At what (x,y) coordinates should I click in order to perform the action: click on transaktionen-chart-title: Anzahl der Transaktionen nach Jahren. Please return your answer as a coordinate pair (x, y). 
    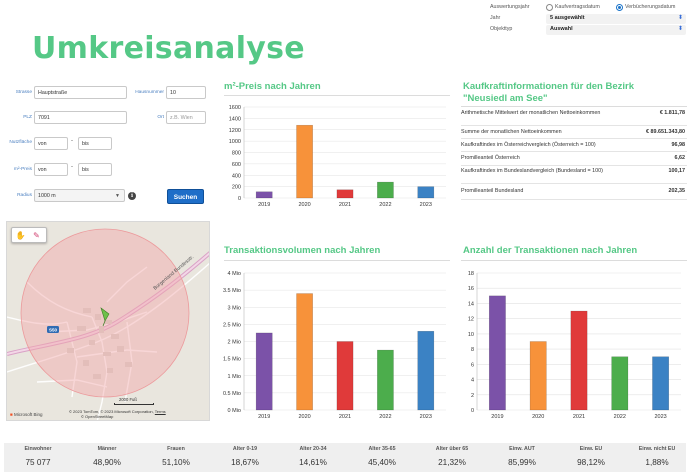
    Looking at the image, I should click on (550, 250).